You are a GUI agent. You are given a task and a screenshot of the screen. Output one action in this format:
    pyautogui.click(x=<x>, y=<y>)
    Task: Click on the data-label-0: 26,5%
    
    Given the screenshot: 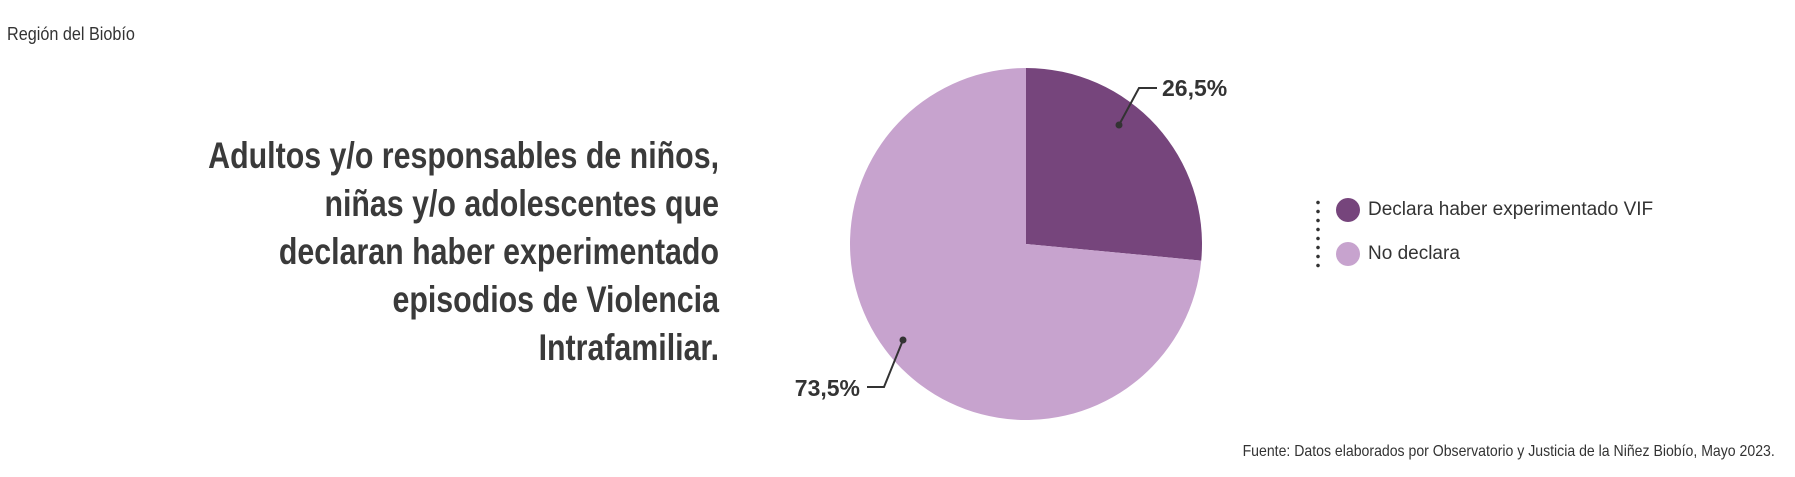 What is the action you would take?
    pyautogui.click(x=1194, y=88)
    